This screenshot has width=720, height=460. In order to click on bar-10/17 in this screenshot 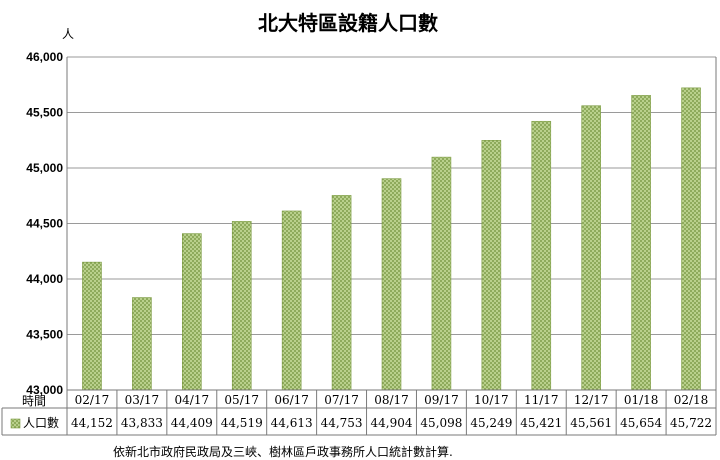, I will do `click(491, 265)`.